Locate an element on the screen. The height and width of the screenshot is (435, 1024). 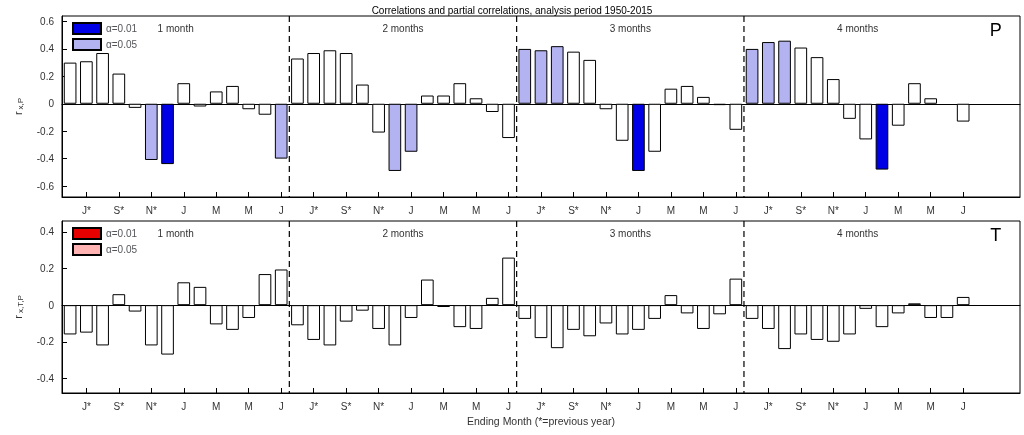
y-axis-title: rx,T,P is located at coordinates (18, 307).